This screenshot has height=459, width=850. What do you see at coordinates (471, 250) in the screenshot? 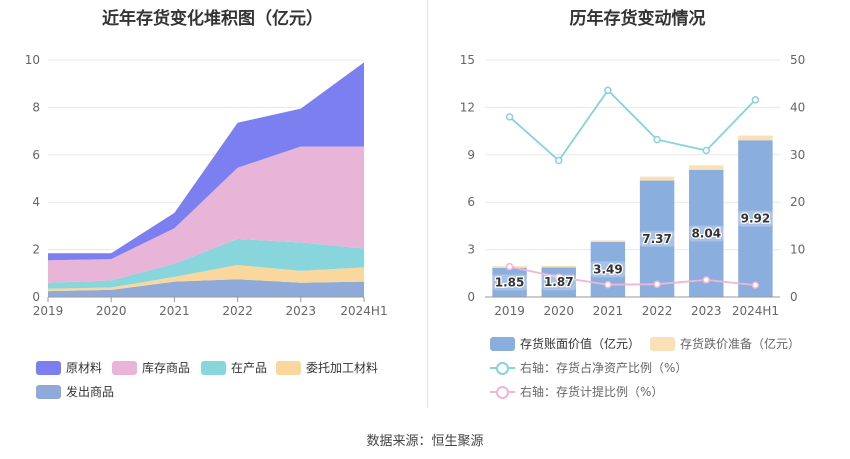
I see `y-left-tick-label: 3` at bounding box center [471, 250].